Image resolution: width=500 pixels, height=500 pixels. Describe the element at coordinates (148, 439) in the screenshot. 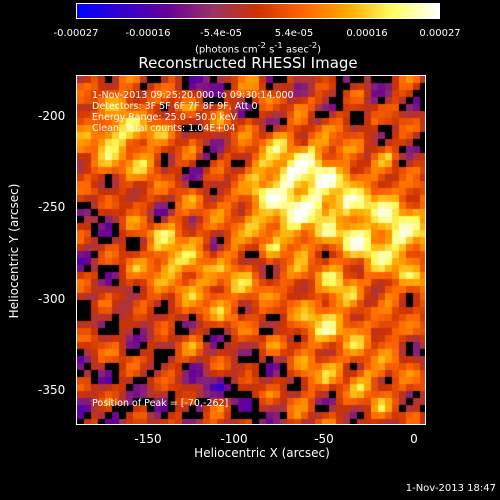

I see `x-tick-label: -150` at that location.